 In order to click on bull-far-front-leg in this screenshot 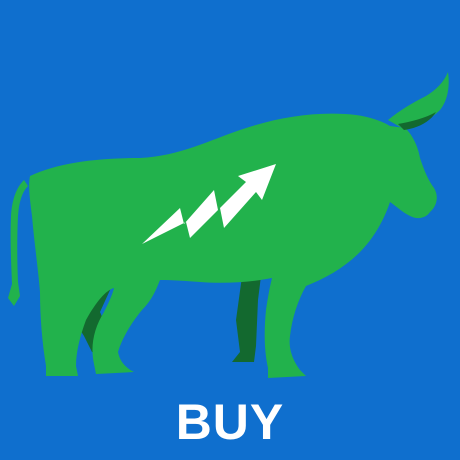, I will do `click(247, 312)`.